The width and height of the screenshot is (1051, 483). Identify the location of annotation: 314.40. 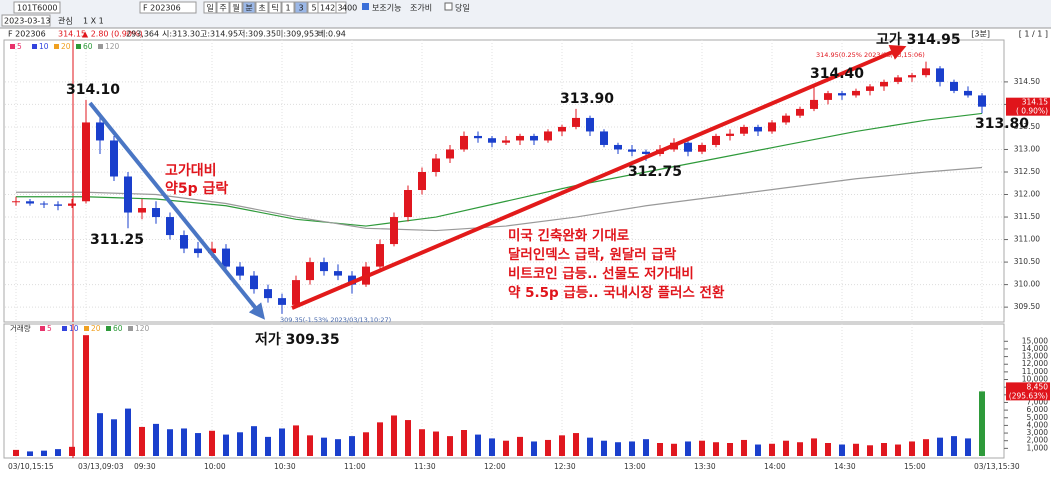
(837, 74).